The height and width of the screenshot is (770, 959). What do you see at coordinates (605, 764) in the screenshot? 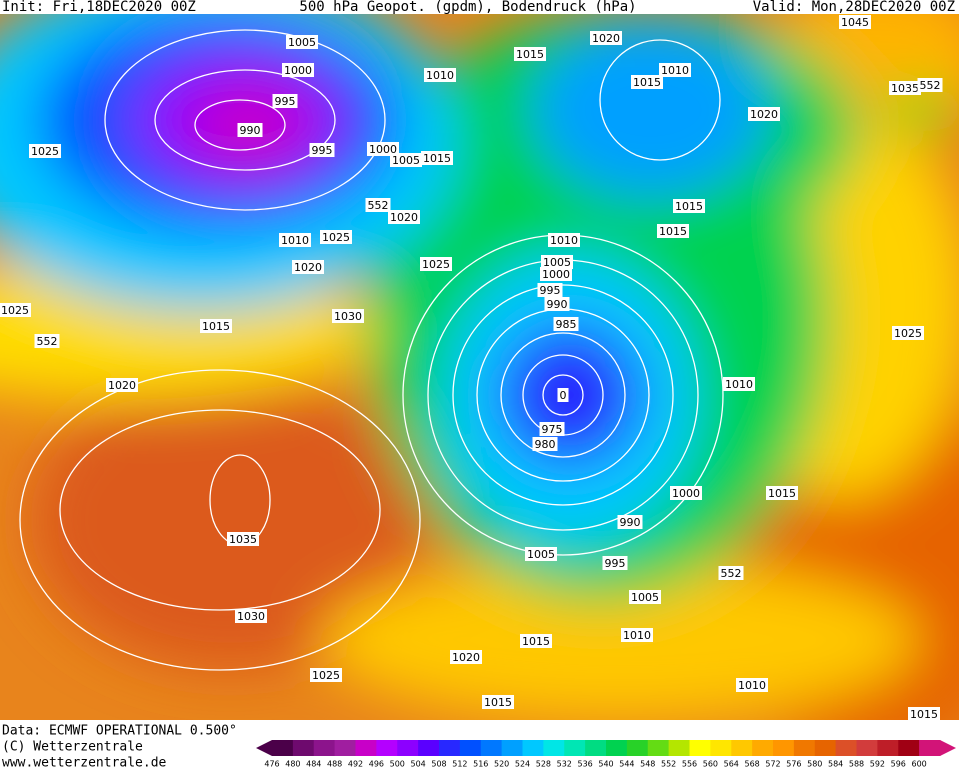
I see `legend-label: 540` at bounding box center [605, 764].